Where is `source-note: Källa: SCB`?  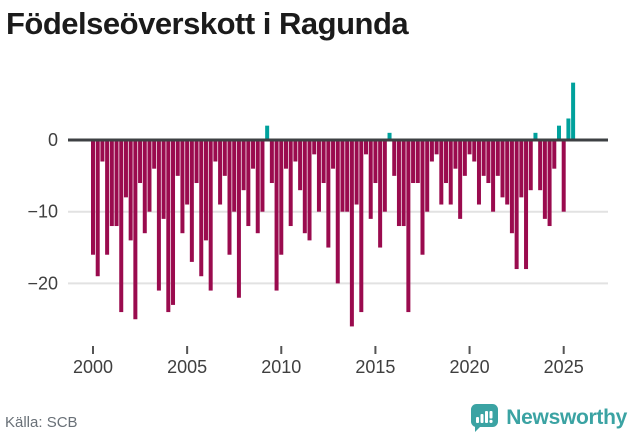
source-note: Källa: SCB is located at coordinates (41, 422).